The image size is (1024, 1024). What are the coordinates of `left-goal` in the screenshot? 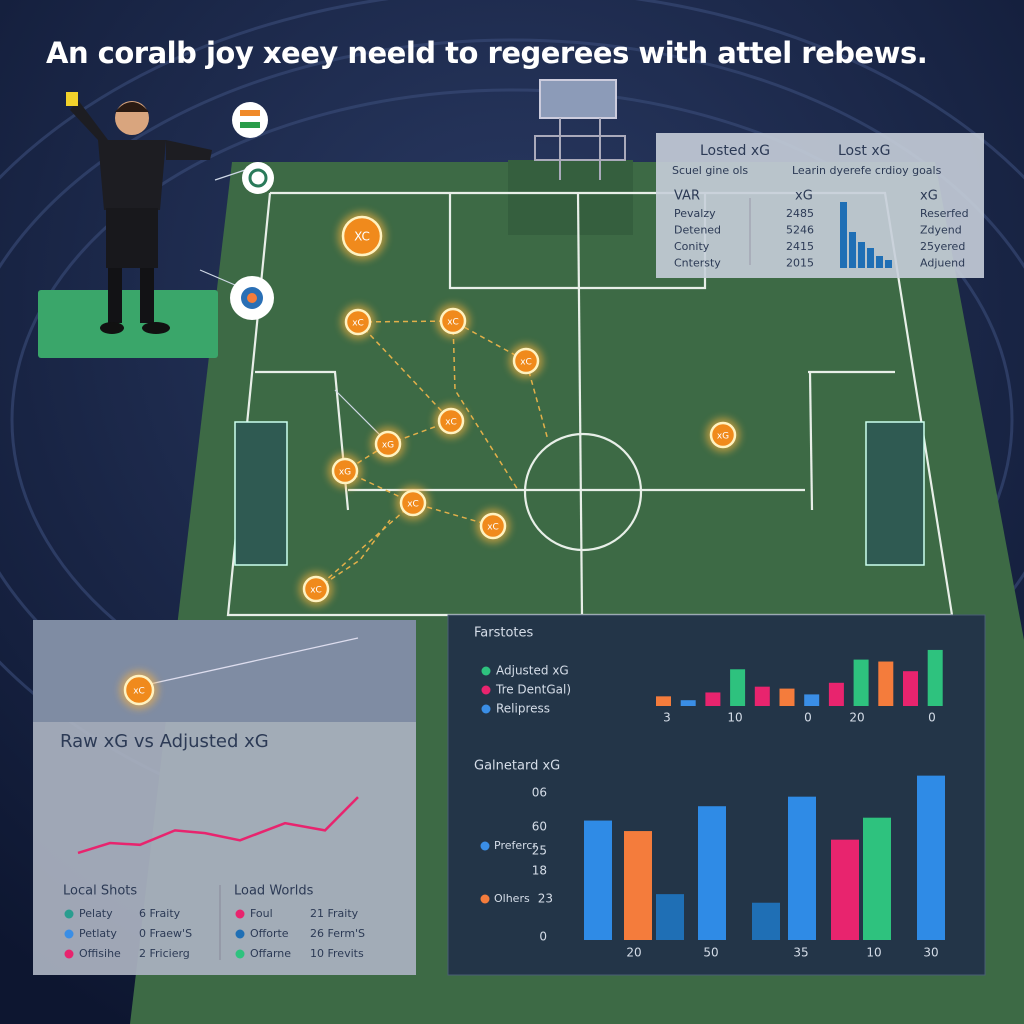 It's located at (261, 493).